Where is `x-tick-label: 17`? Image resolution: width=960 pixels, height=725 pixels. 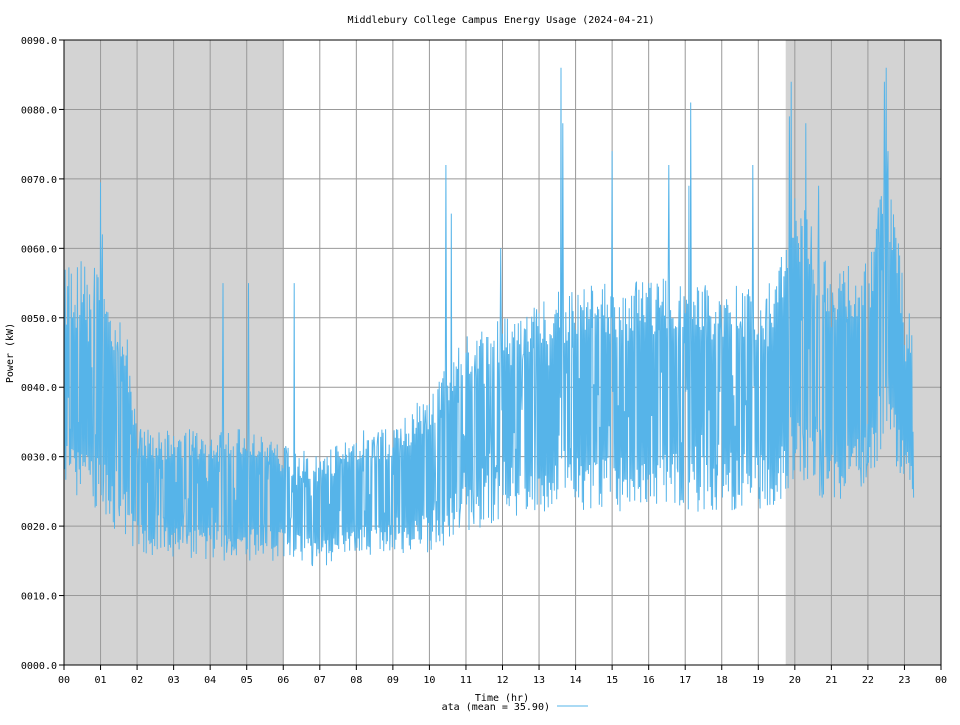 x-tick-label: 17 is located at coordinates (685, 680).